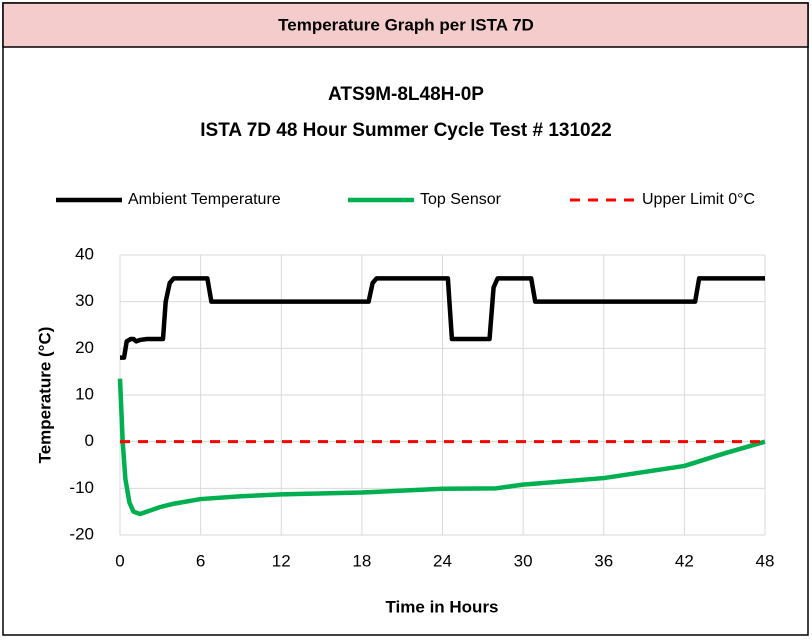 The height and width of the screenshot is (644, 812). What do you see at coordinates (119, 560) in the screenshot?
I see `x-tick-label: 0` at bounding box center [119, 560].